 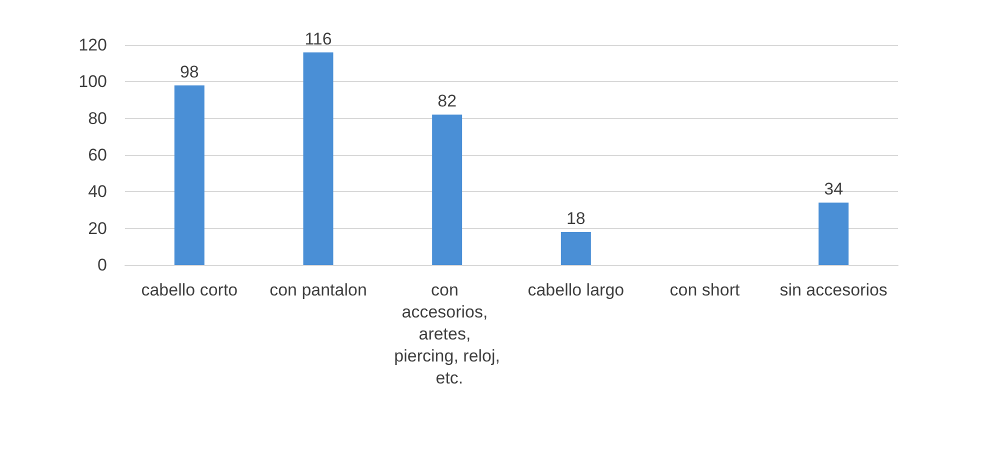 I want to click on x-tick-label: con pantalon, so click(x=318, y=290).